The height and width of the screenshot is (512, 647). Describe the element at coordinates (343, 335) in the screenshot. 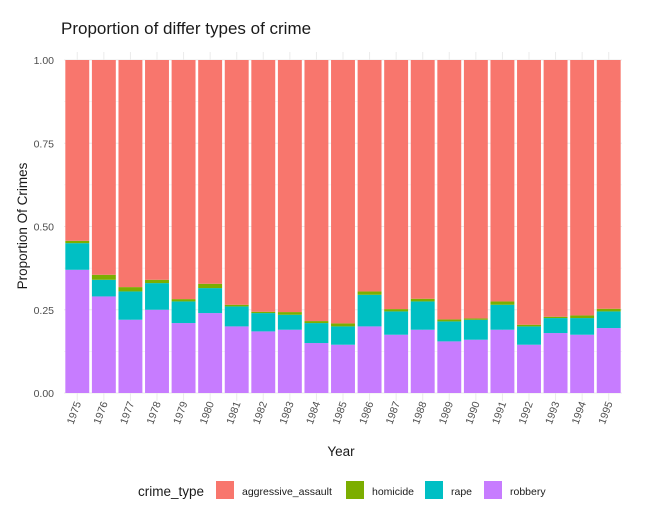

I see `bar-segment-rape-1985` at that location.